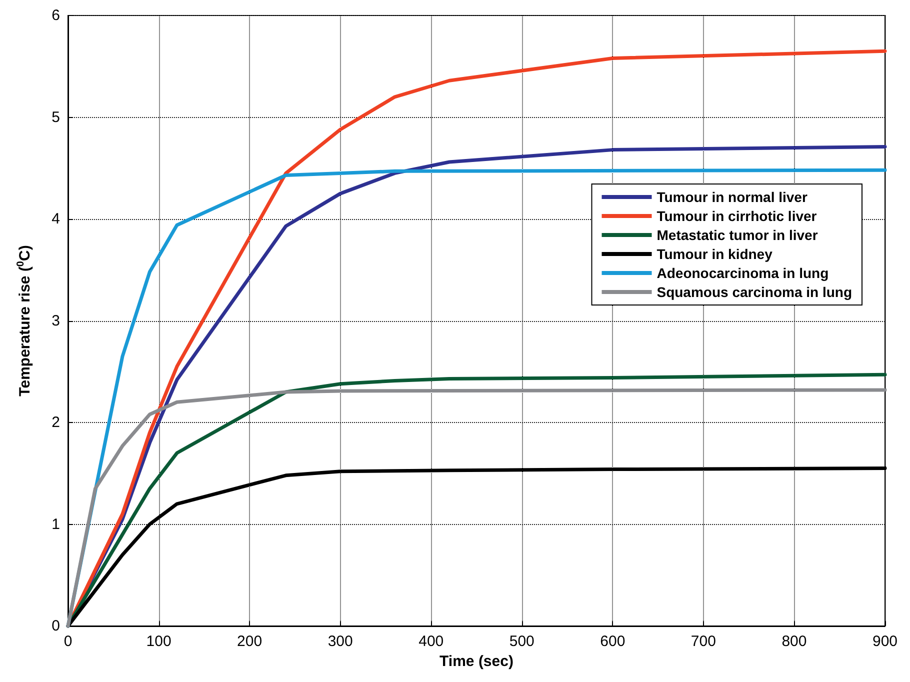 The image size is (910, 682). What do you see at coordinates (754, 292) in the screenshot?
I see `legend-label: Squamous carcinoma in lung` at bounding box center [754, 292].